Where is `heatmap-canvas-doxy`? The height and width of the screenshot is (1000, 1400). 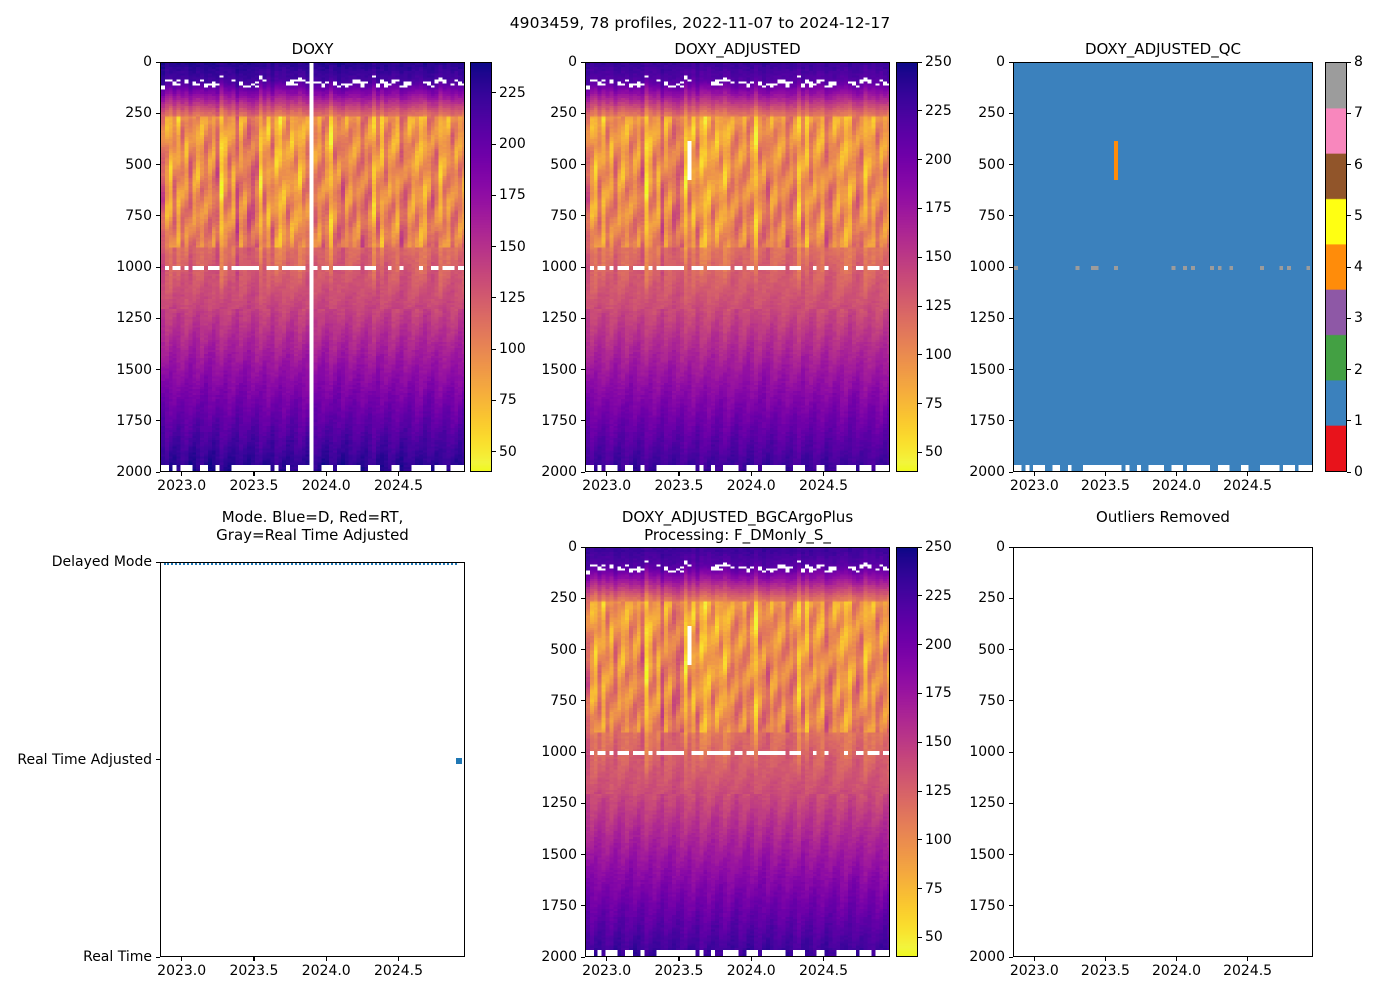 heatmap-canvas-doxy is located at coordinates (312, 267).